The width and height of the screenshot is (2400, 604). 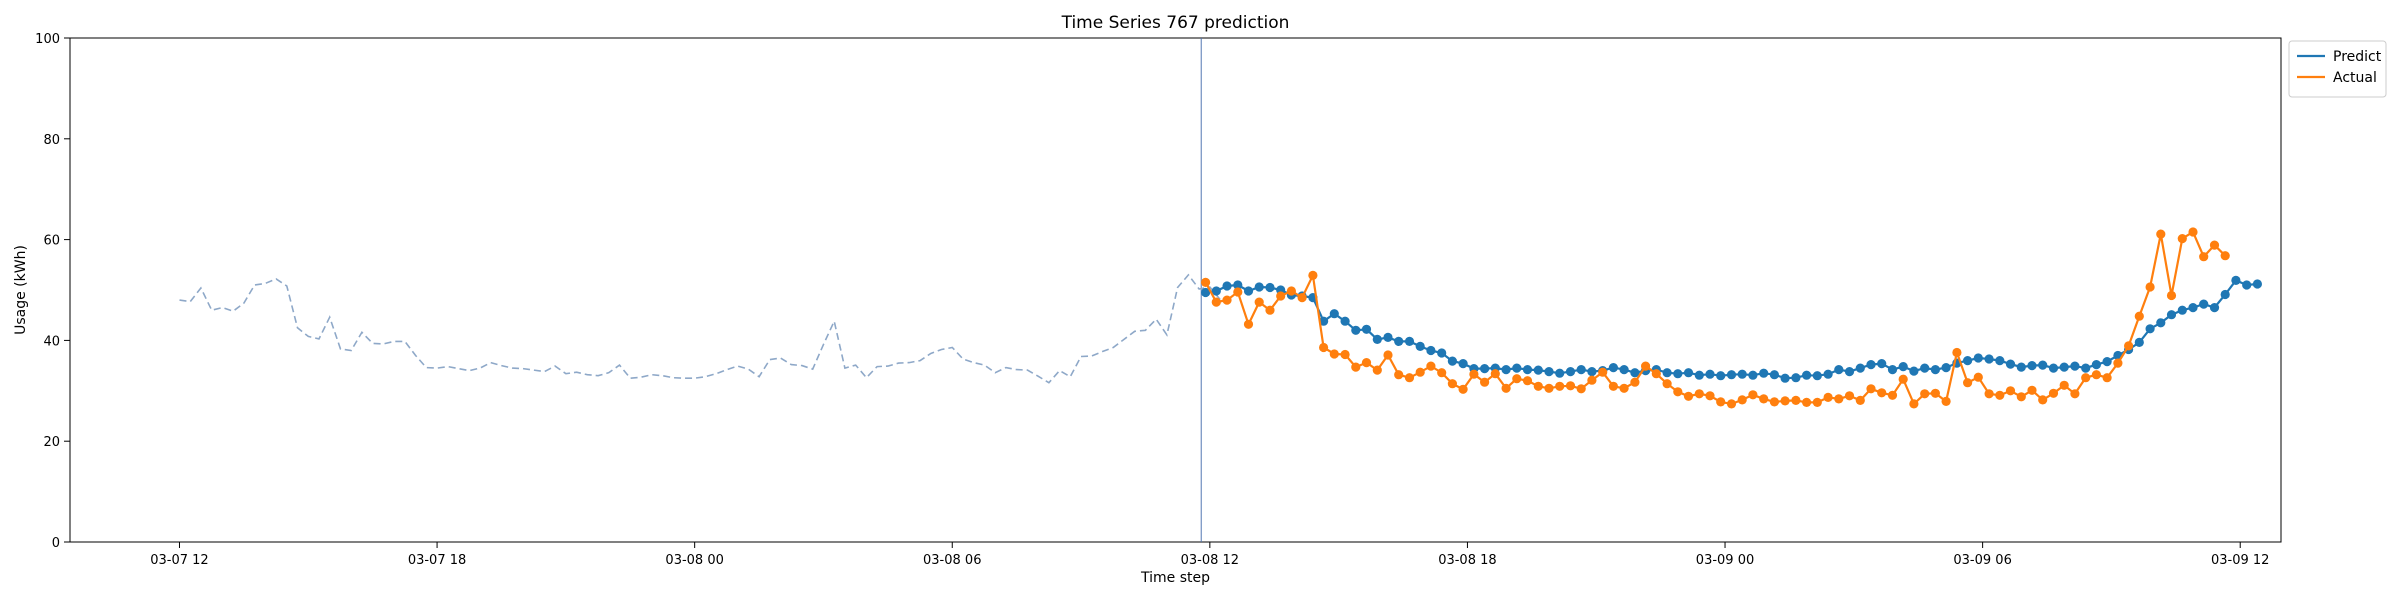 I want to click on y-tick-label: 60, so click(x=51, y=241).